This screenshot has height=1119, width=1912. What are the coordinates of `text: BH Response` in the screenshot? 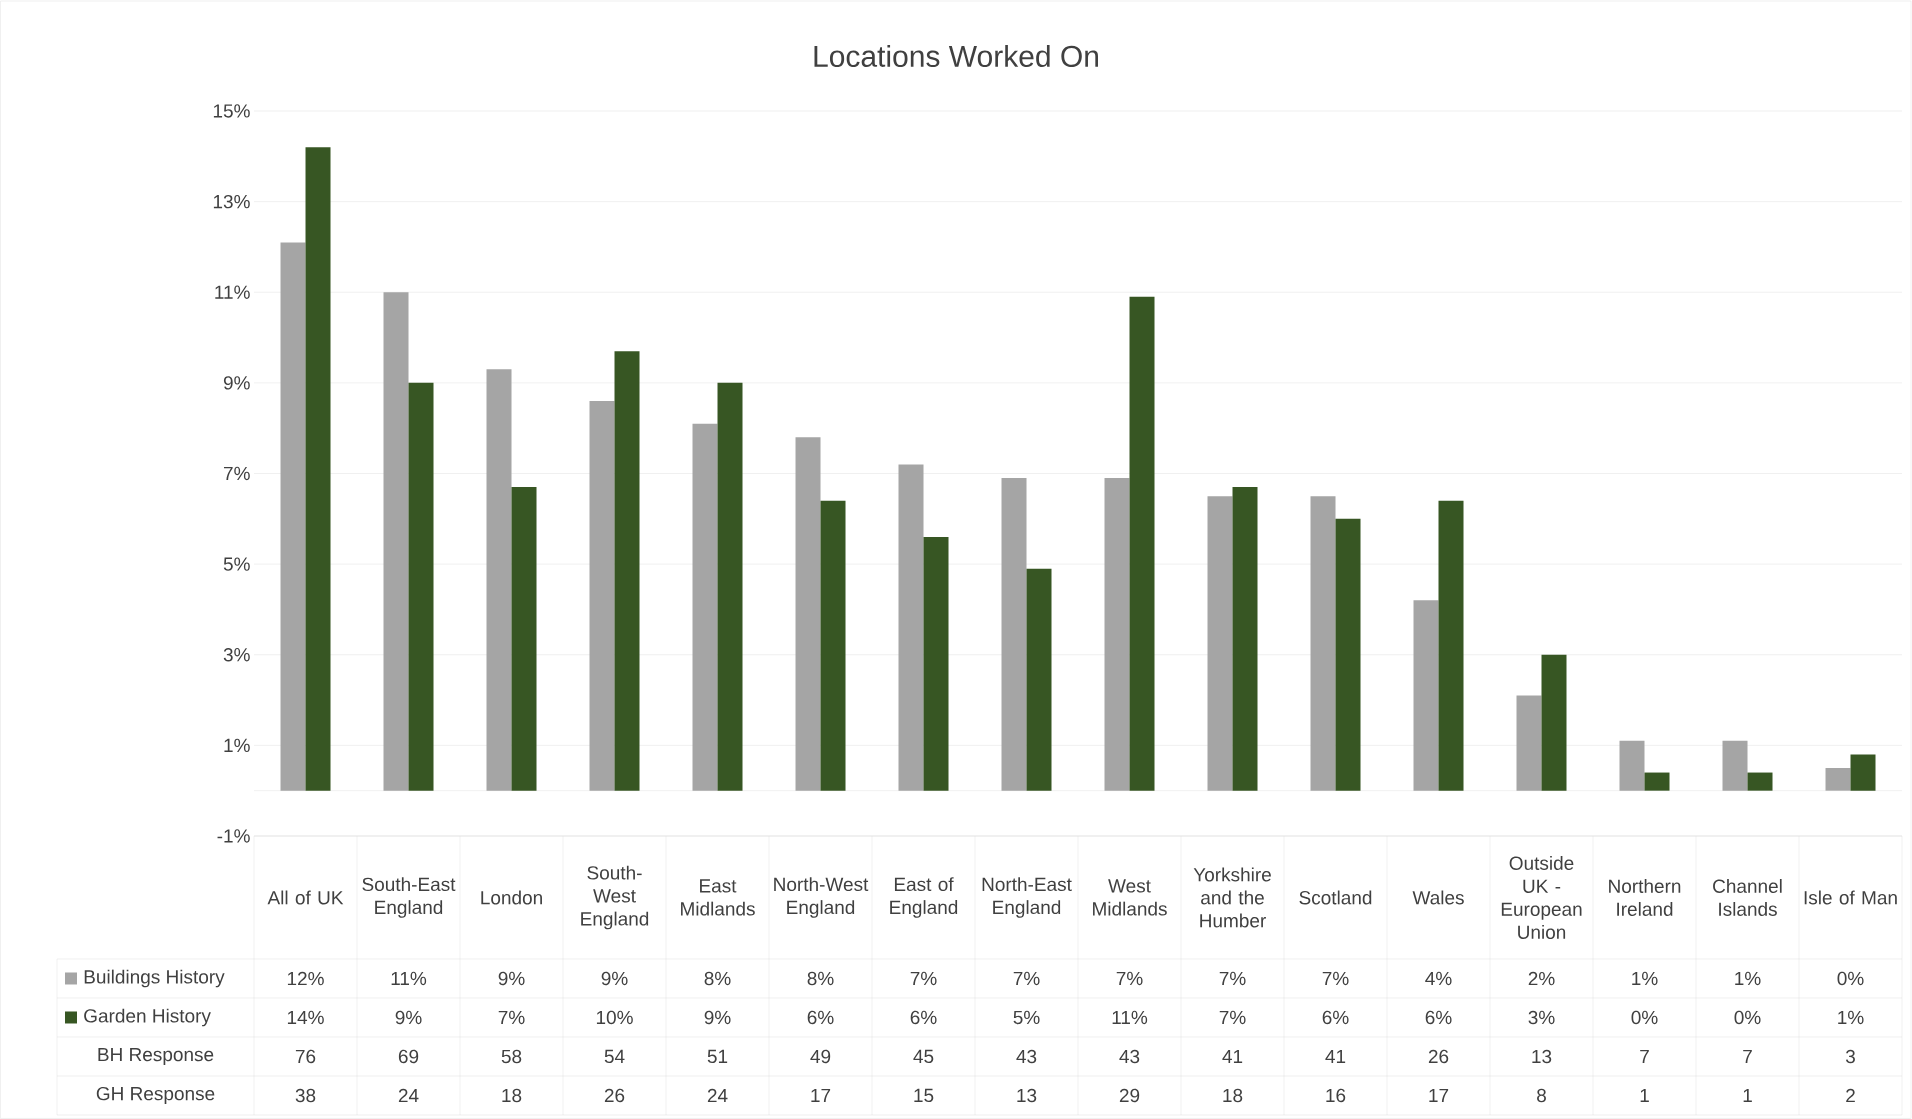 It's located at (156, 1056).